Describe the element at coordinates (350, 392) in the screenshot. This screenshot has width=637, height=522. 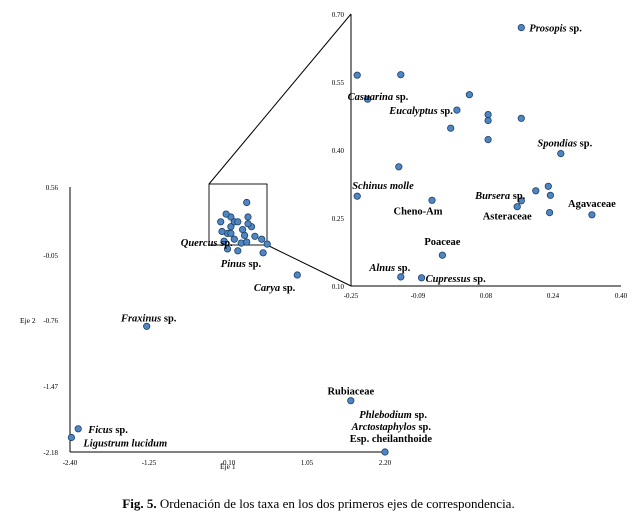
I see `point-label: Rubiaceae` at that location.